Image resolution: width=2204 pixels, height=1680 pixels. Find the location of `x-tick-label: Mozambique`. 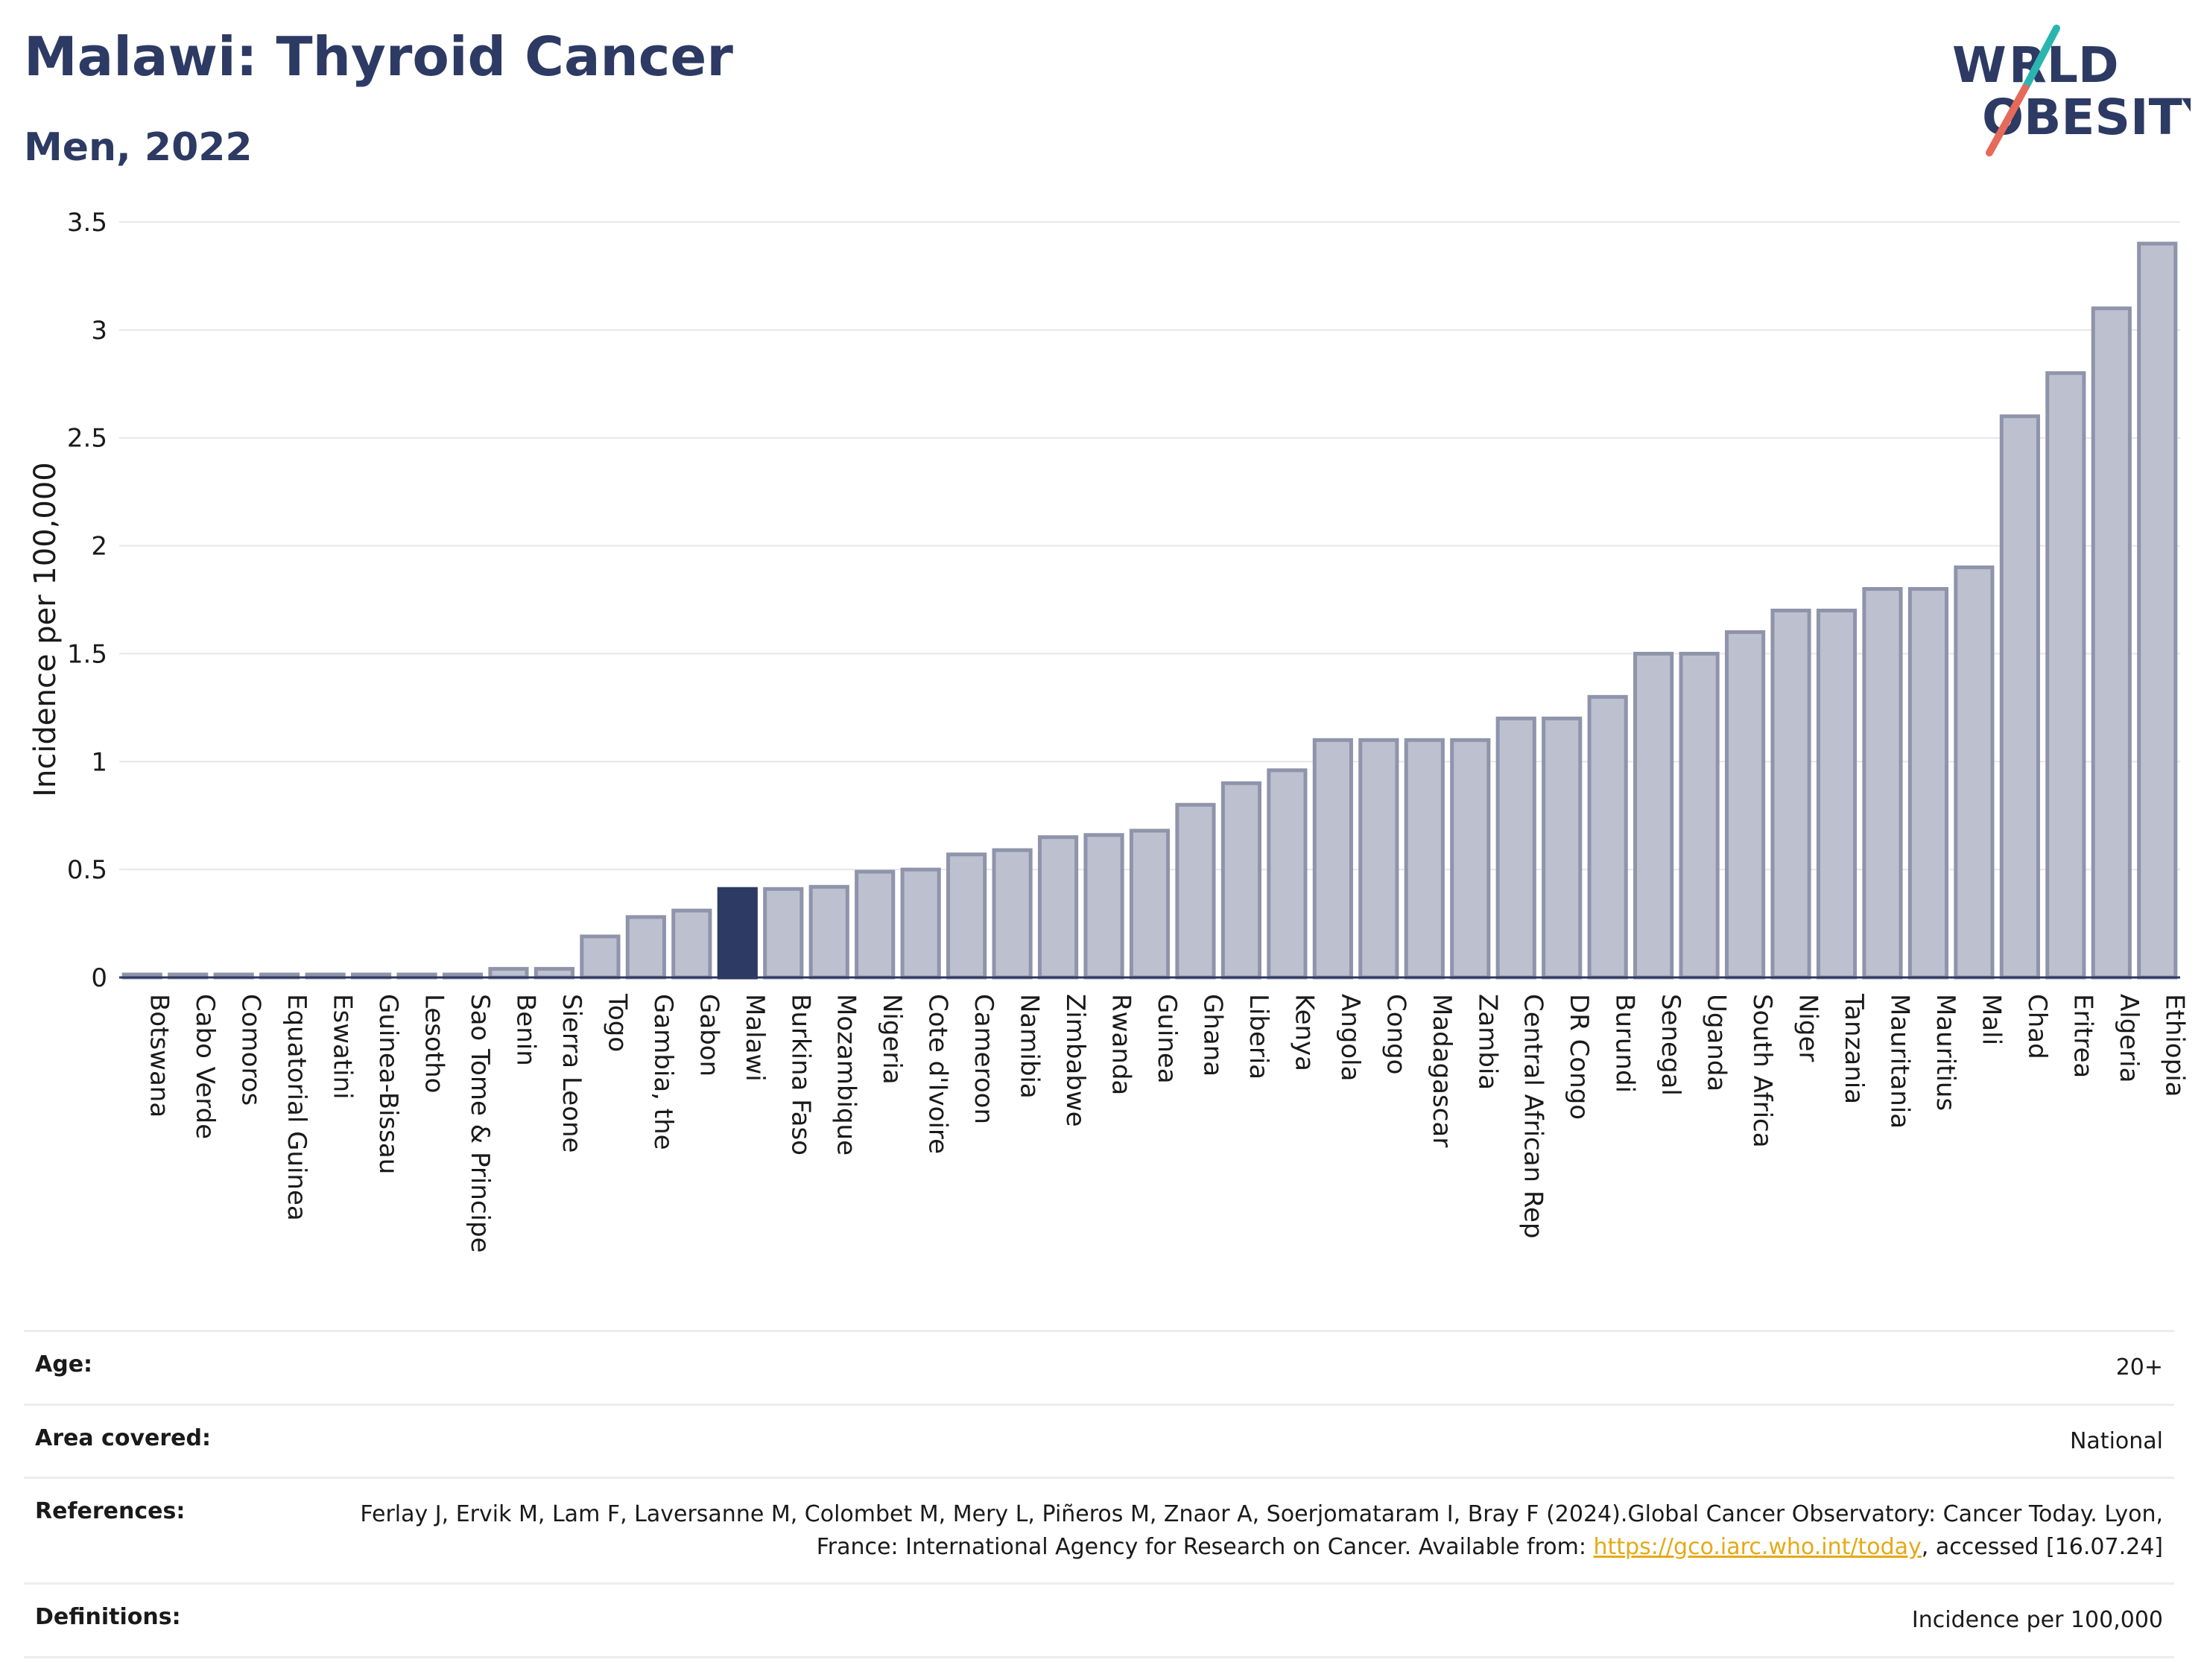

x-tick-label: Mozambique is located at coordinates (846, 1075).